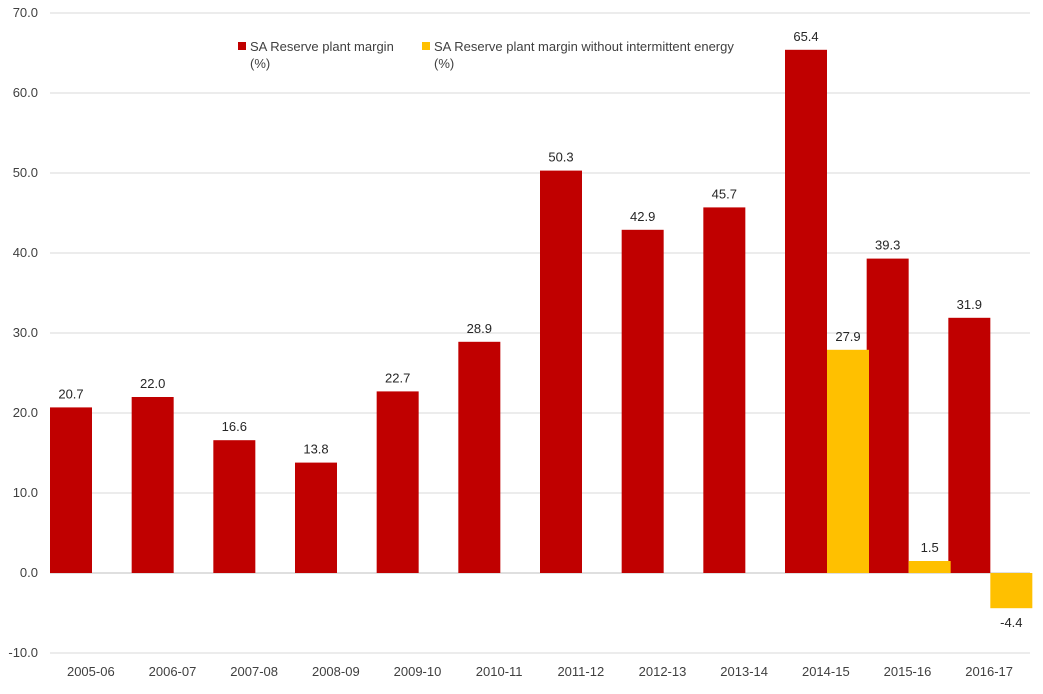  I want to click on x-tick-label: 2008-09, so click(336, 671).